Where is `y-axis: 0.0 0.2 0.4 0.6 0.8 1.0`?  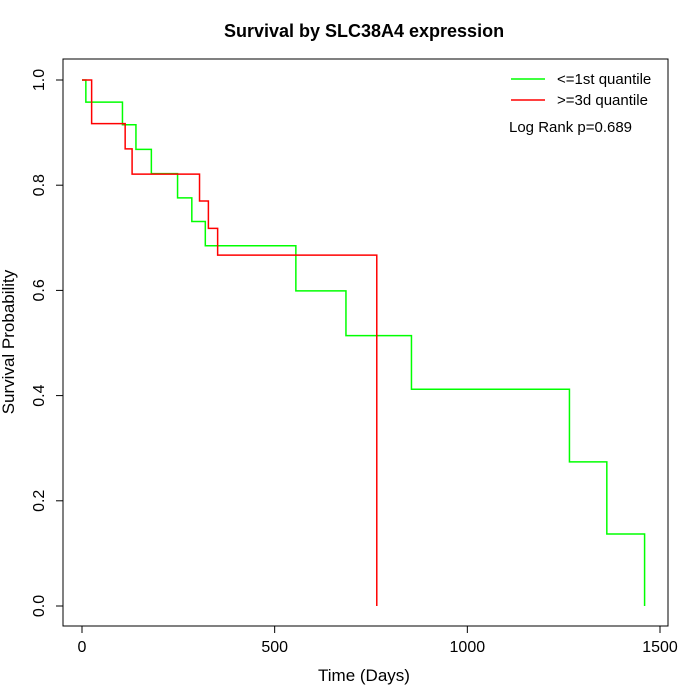 y-axis: 0.0 0.2 0.4 0.6 0.8 1.0 is located at coordinates (47, 343).